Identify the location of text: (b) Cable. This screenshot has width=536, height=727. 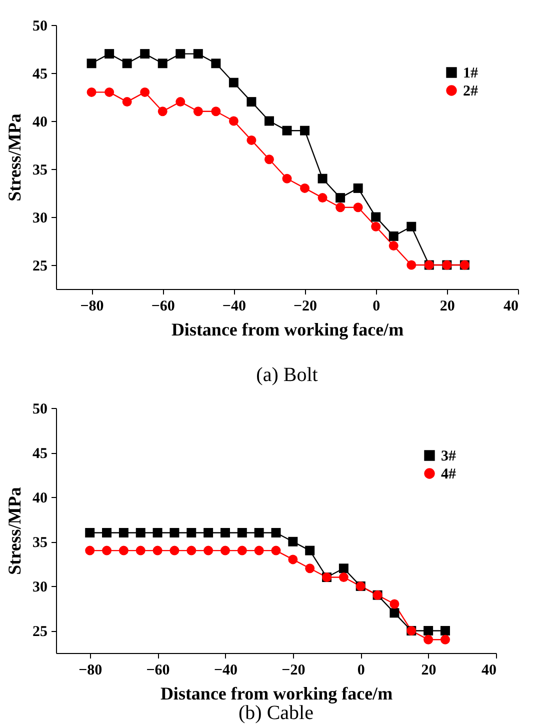
(276, 713).